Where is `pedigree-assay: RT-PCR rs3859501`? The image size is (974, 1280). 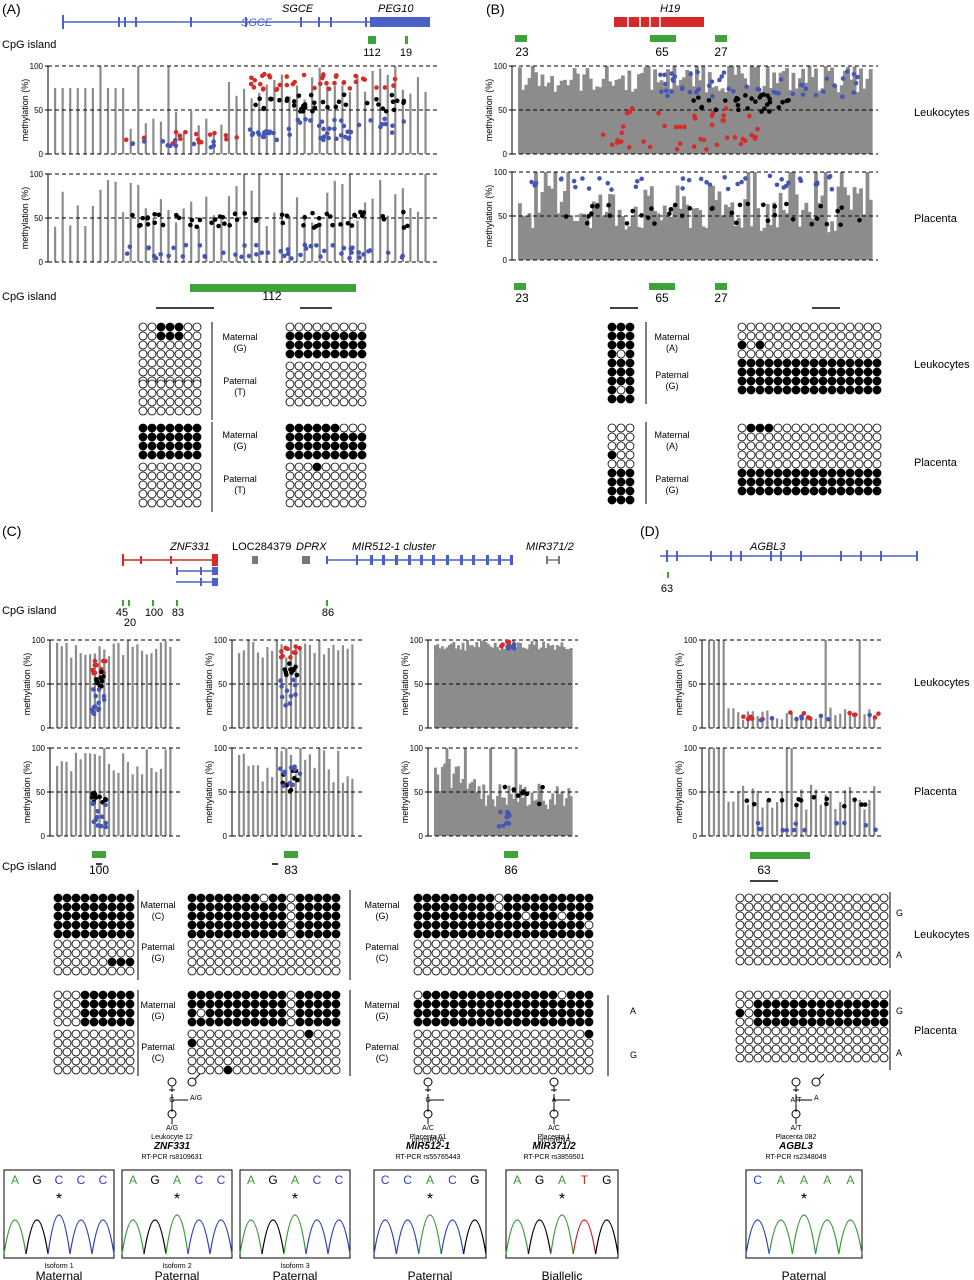 pedigree-assay: RT-PCR rs3859501 is located at coordinates (554, 1157).